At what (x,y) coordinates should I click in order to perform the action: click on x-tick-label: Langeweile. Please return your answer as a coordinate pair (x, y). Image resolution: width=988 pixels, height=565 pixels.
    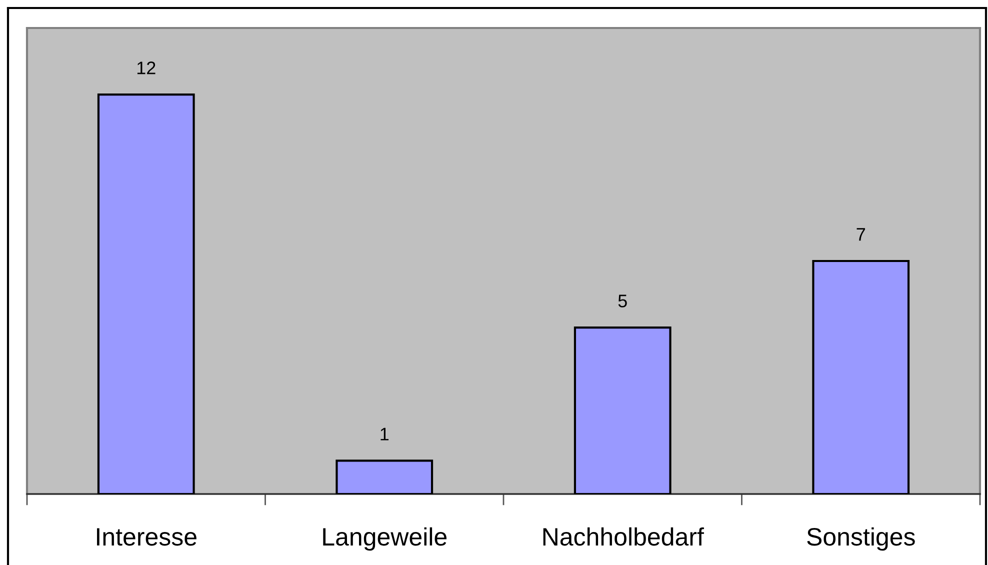
    Looking at the image, I should click on (385, 539).